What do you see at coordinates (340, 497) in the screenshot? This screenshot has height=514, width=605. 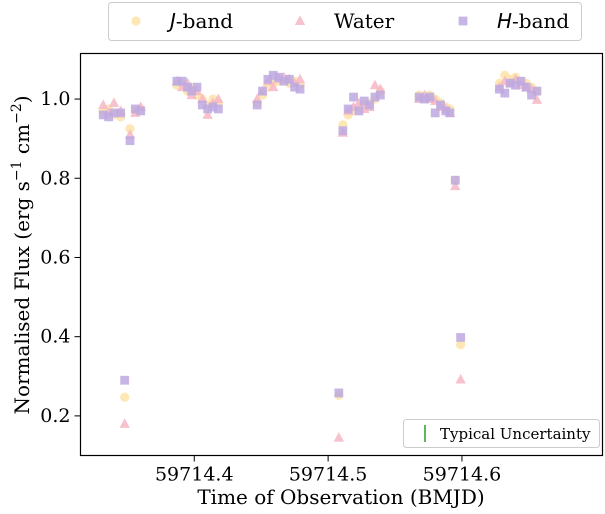 I see `x-axis-label: Time of Observation (BMJD)` at bounding box center [340, 497].